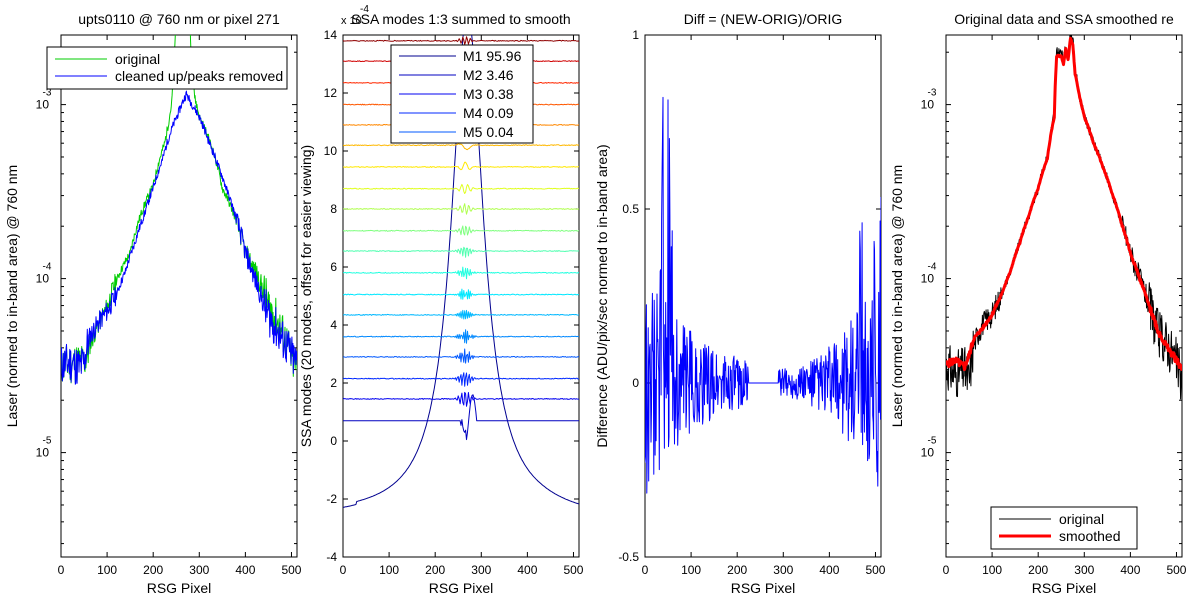 This screenshot has width=1200, height=600. Describe the element at coordinates (351, 21) in the screenshot. I see `y-scale-factor: x 10` at that location.